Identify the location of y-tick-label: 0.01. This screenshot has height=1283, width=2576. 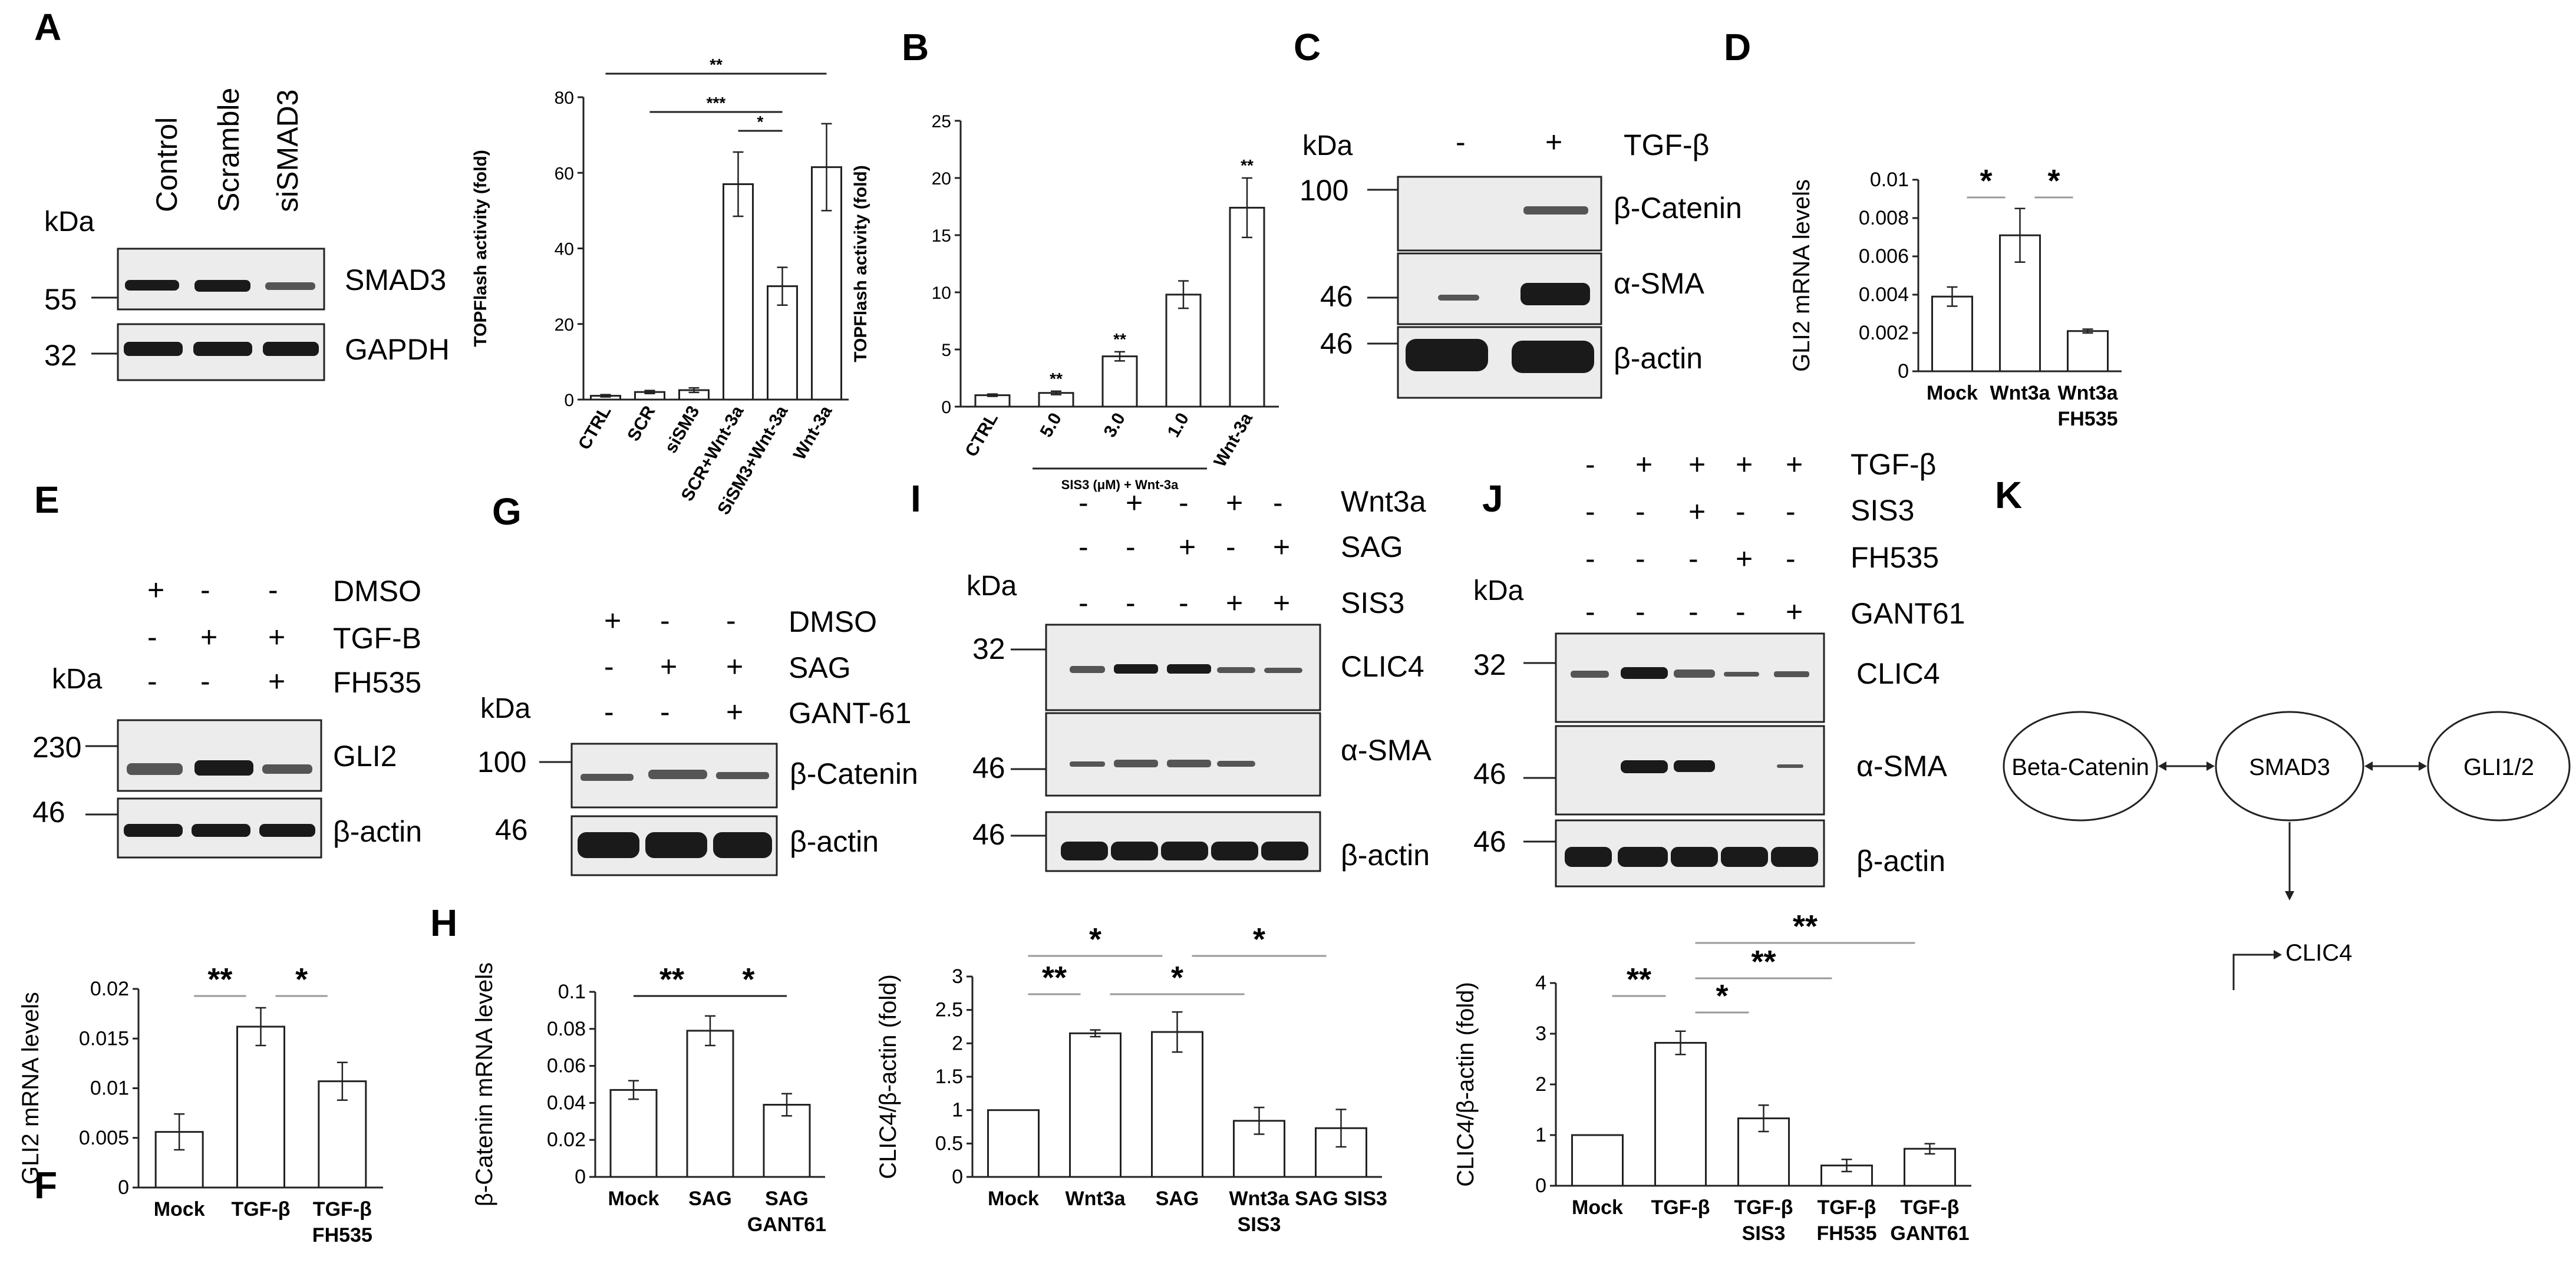
(110, 1088).